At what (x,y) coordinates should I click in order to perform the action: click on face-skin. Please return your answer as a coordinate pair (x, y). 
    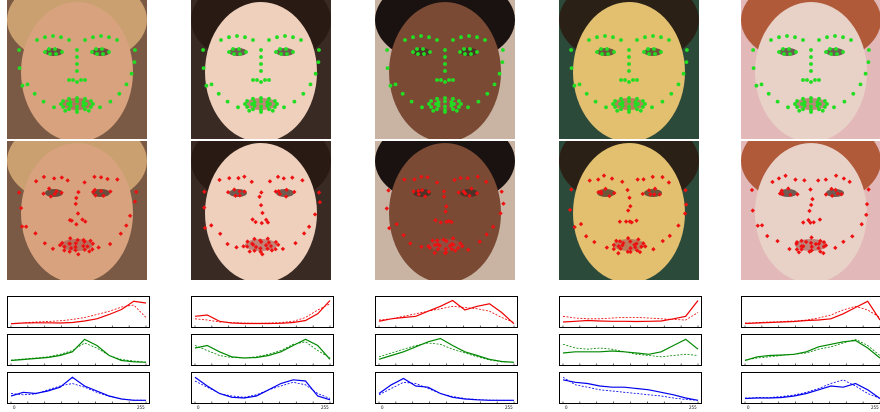
    Looking at the image, I should click on (261, 211).